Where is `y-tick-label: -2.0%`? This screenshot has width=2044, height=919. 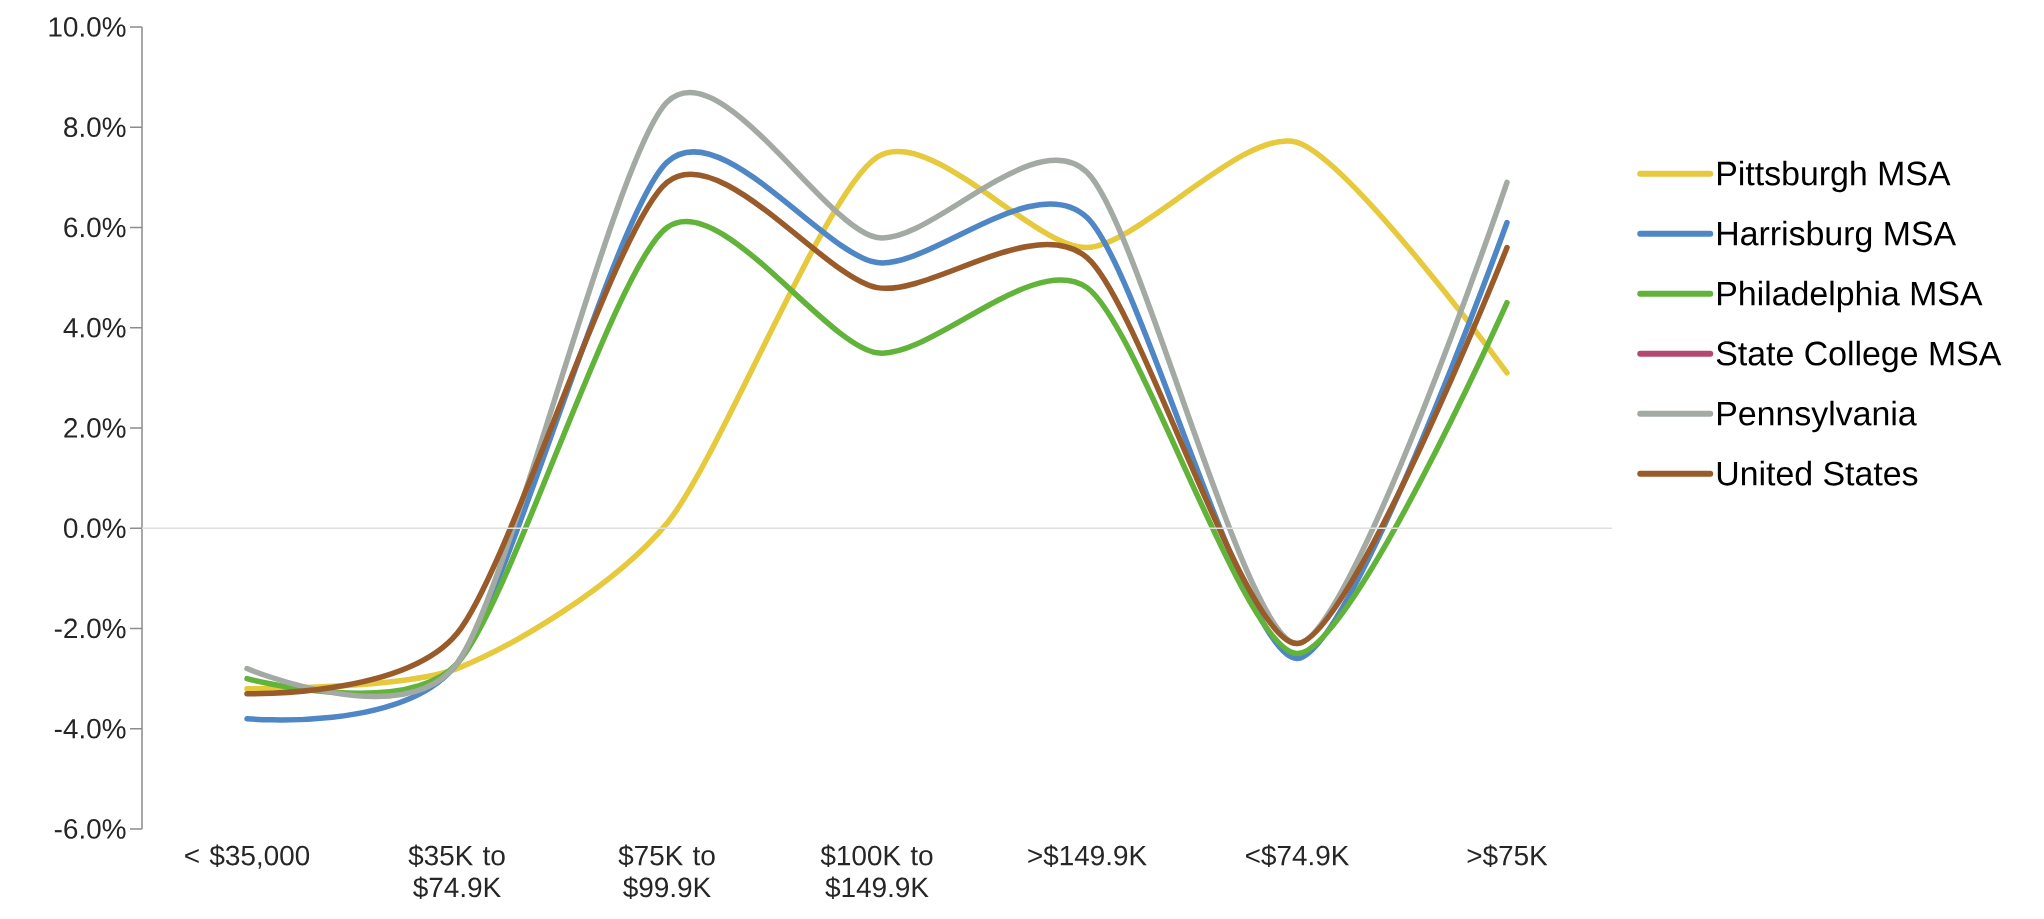 y-tick-label: -2.0% is located at coordinates (90, 628).